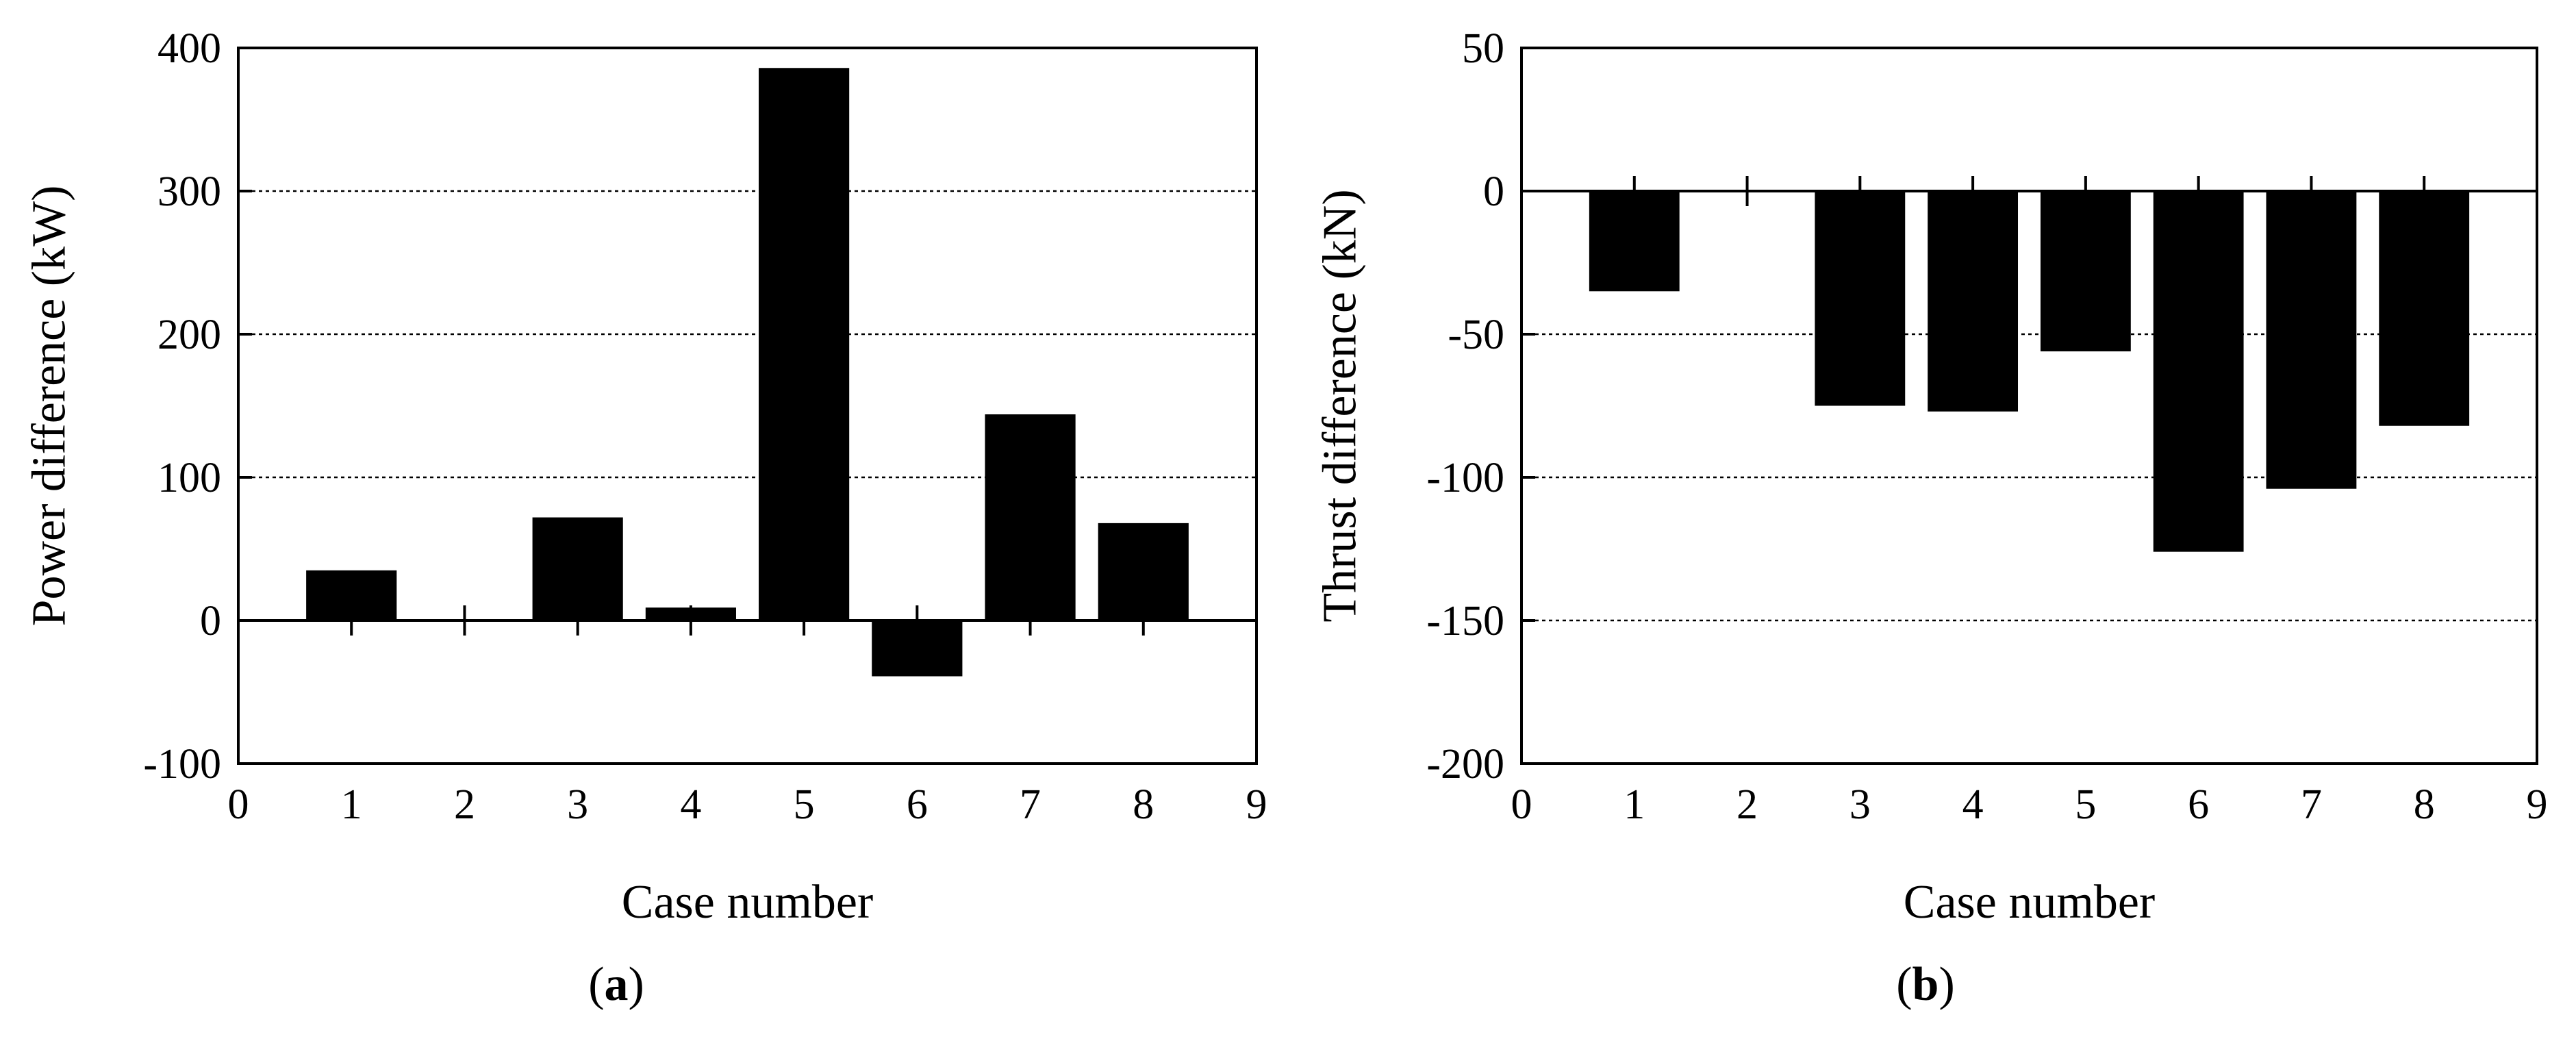  I want to click on y-tick-label: -150, so click(1465, 621).